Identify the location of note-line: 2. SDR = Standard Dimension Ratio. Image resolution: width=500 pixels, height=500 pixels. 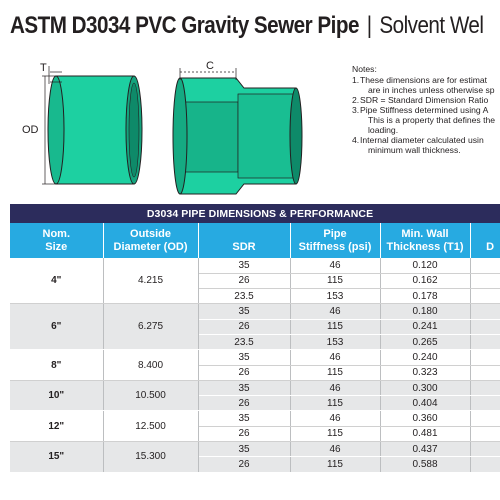
(426, 100).